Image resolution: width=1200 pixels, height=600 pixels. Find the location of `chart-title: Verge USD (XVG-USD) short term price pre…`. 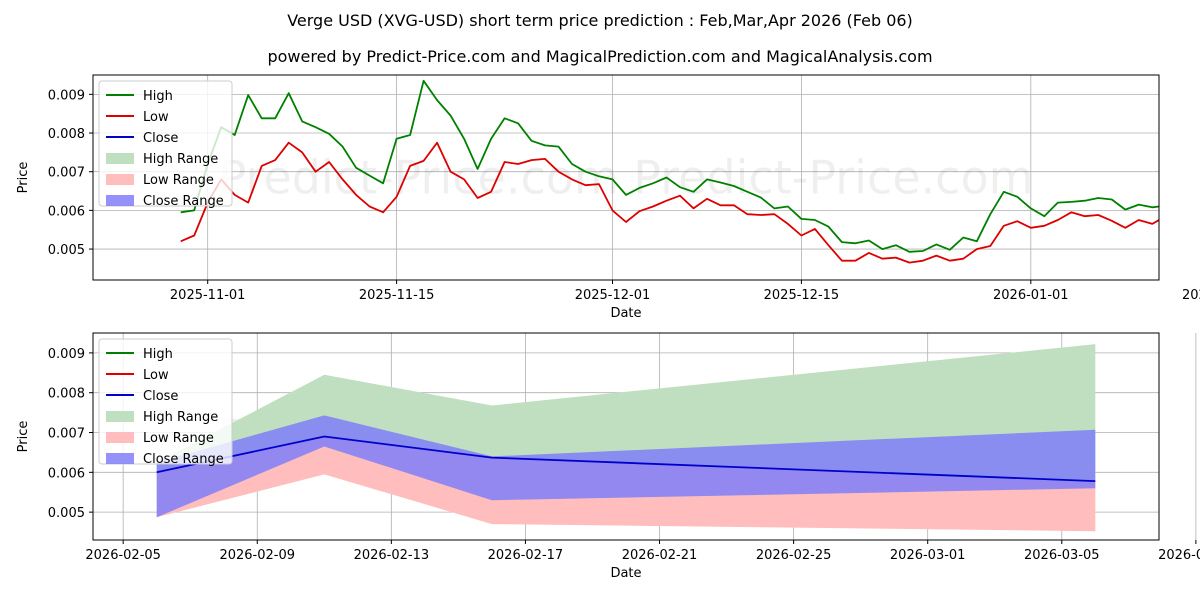

chart-title: Verge USD (XVG-USD) short term price pre… is located at coordinates (600, 20).